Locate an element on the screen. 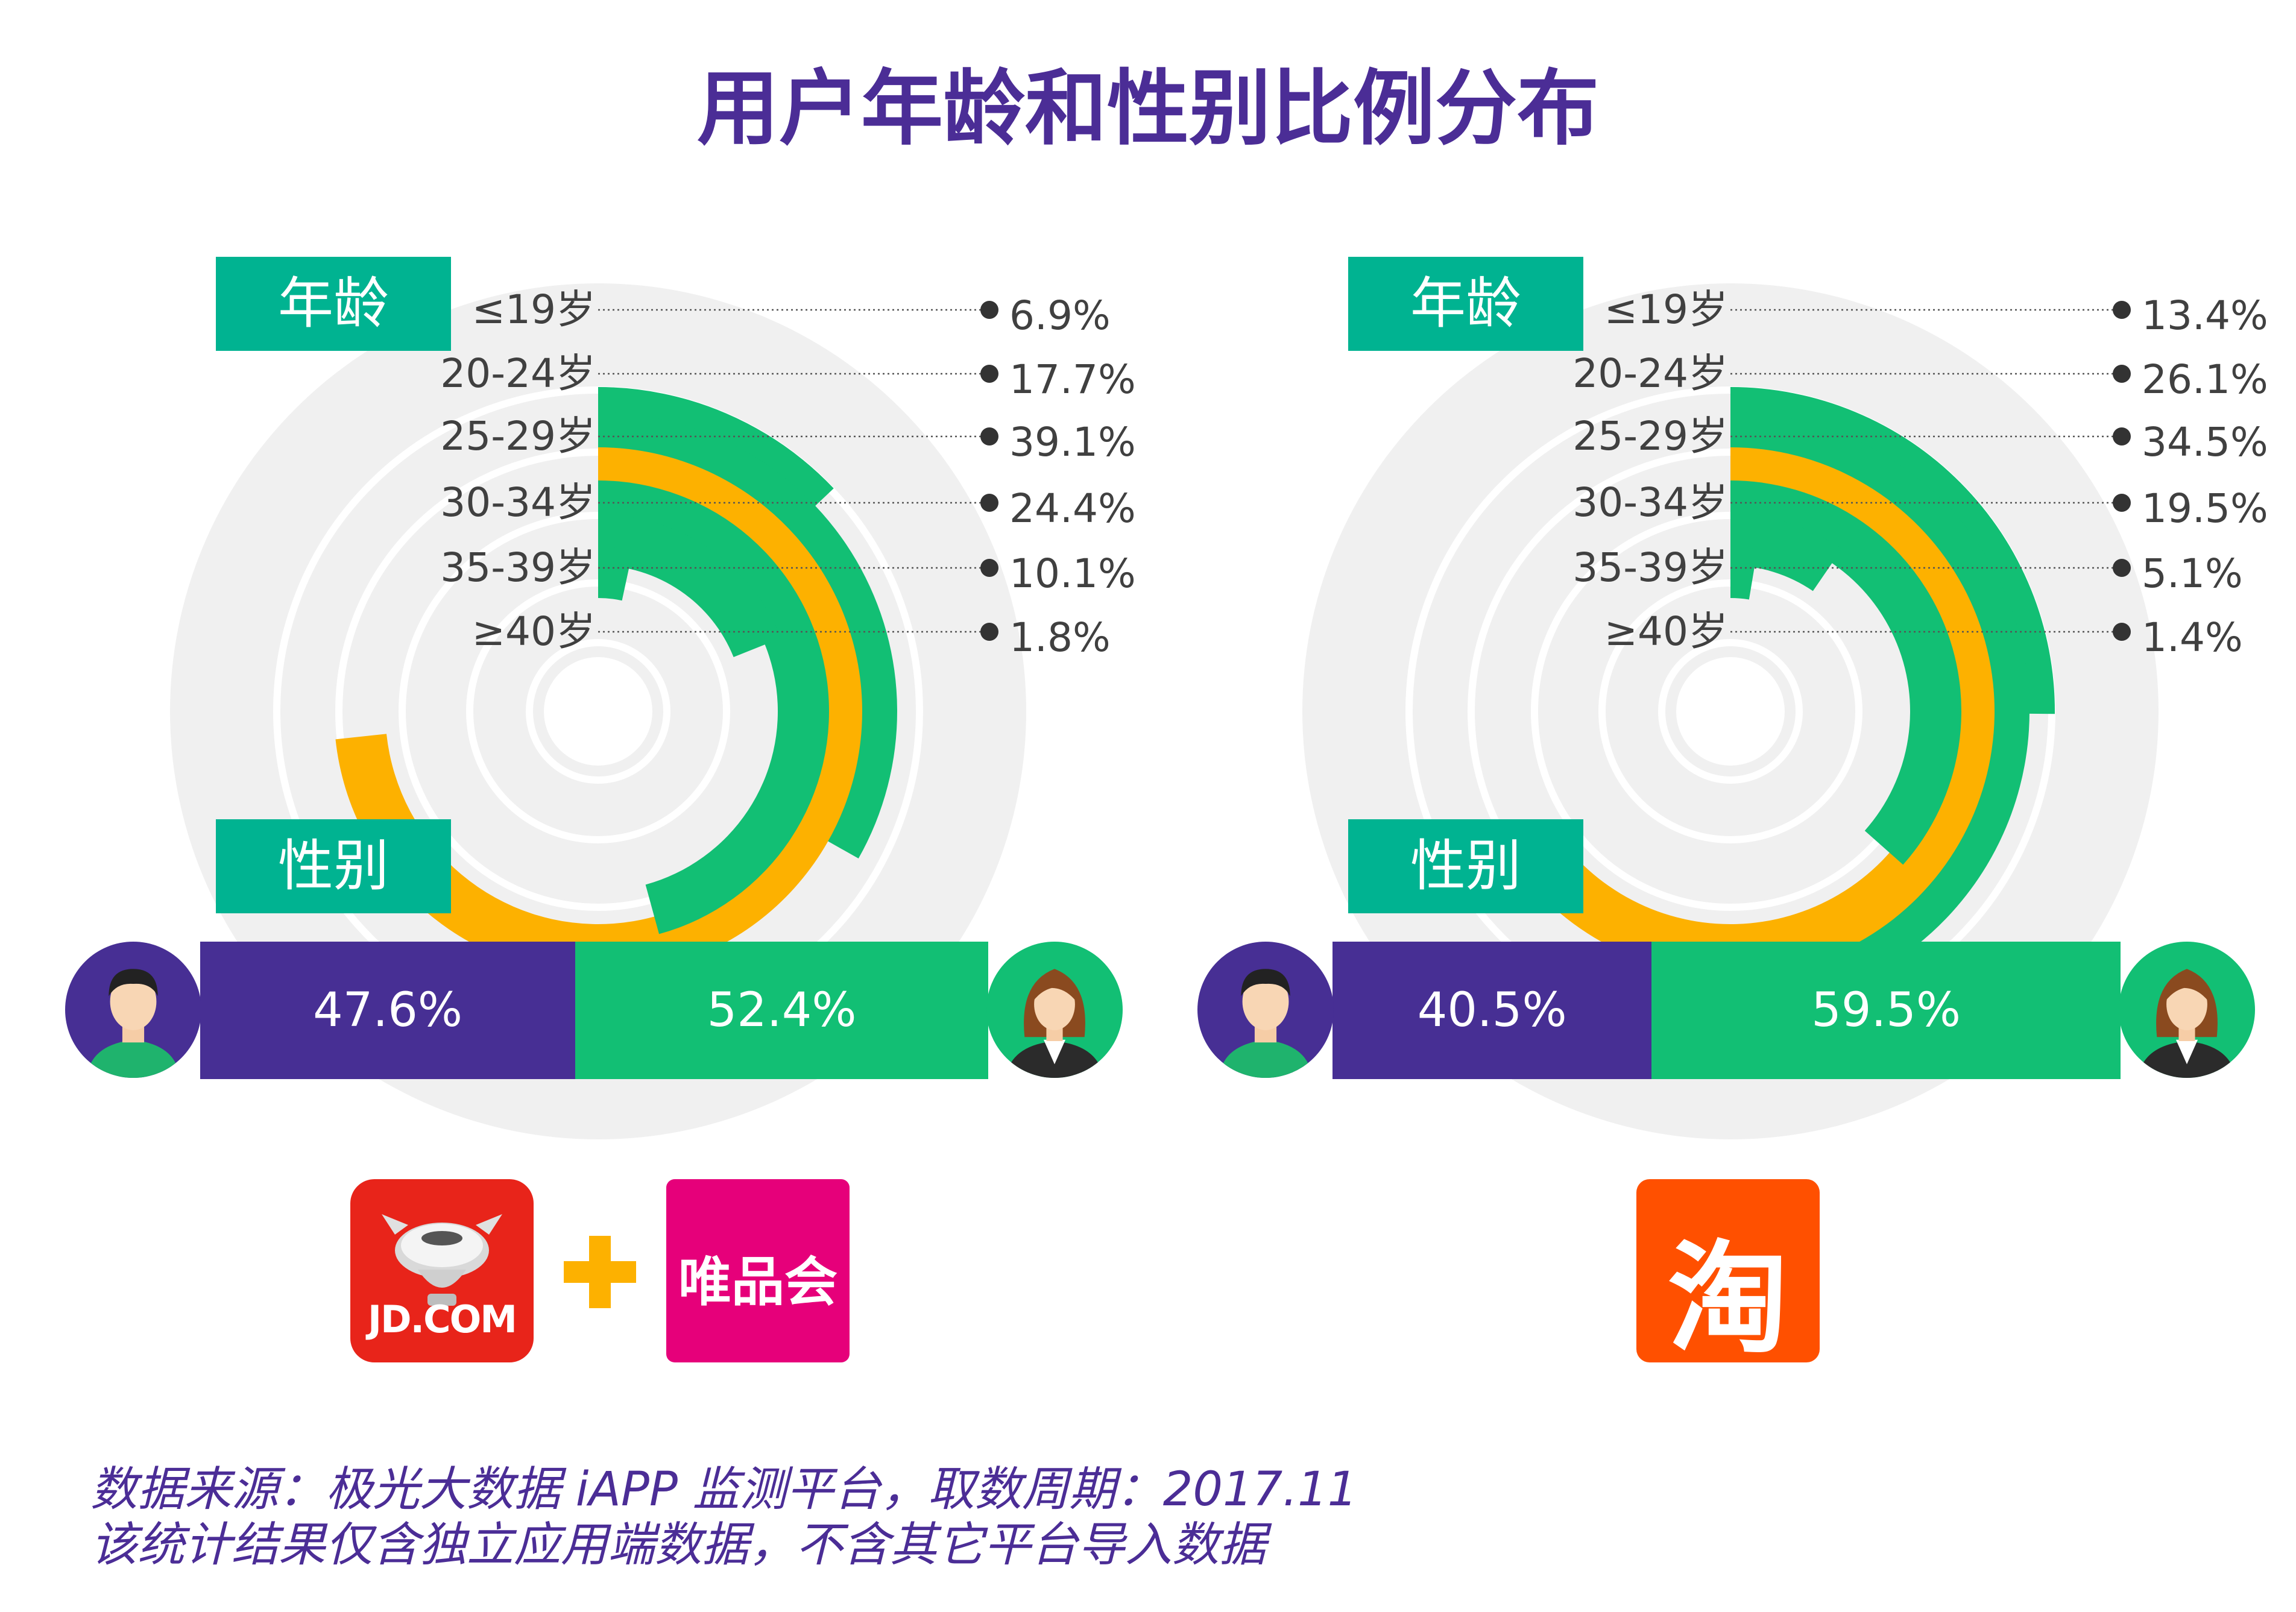 The image size is (2296, 1612). jd-logo-text: JD.COM is located at coordinates (442, 1319).